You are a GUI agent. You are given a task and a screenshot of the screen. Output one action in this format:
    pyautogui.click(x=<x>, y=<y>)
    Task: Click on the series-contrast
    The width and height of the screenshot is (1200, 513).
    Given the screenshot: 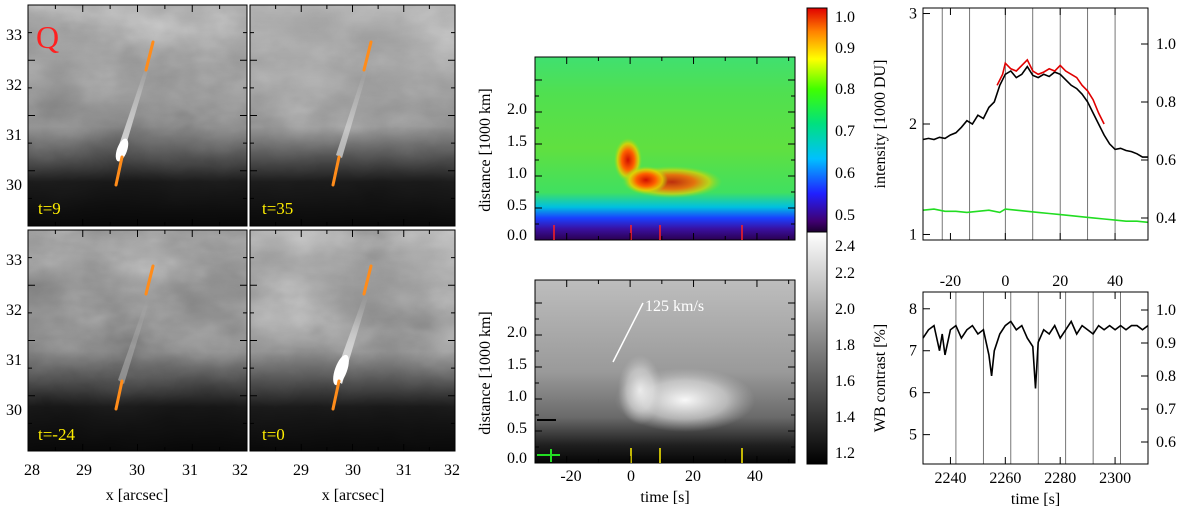 What is the action you would take?
    pyautogui.click(x=1035, y=354)
    